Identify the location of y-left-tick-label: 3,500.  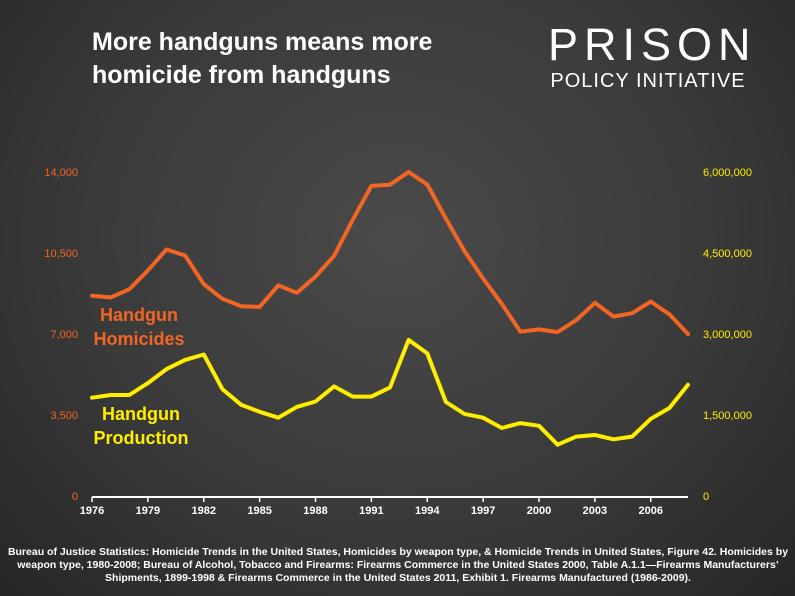
(64, 416).